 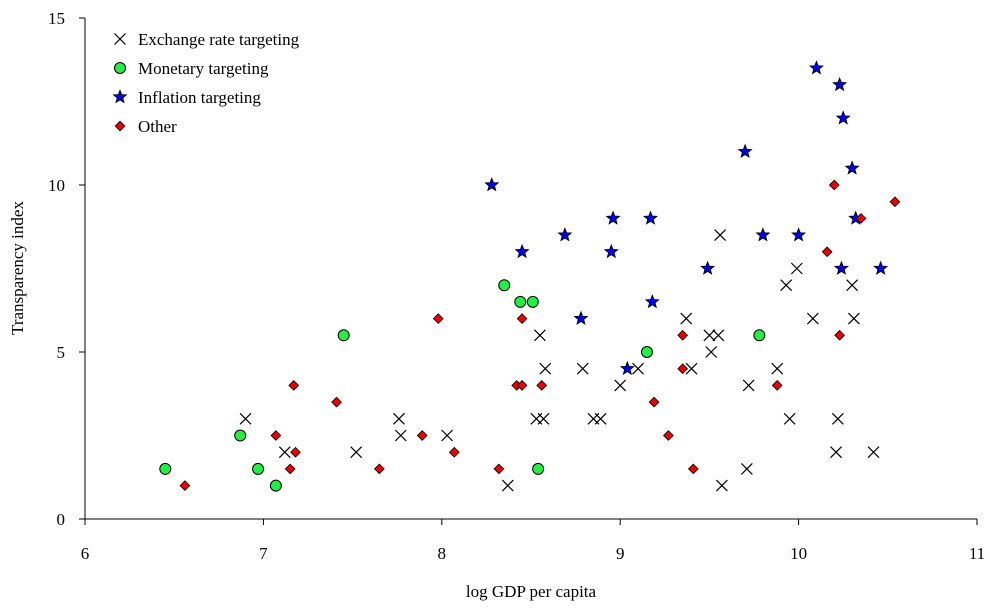 I want to click on y-tick-label: 0, so click(x=61, y=519).